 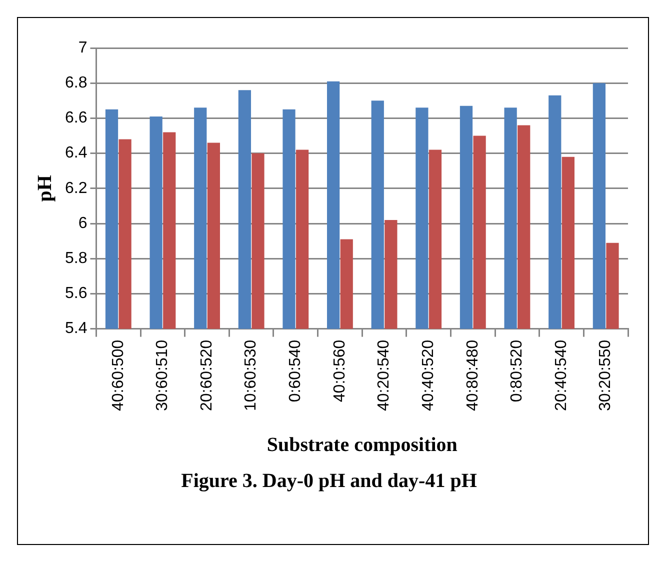 I want to click on text: Figure 3. Day-0 pH and day-41 pH, so click(x=329, y=481).